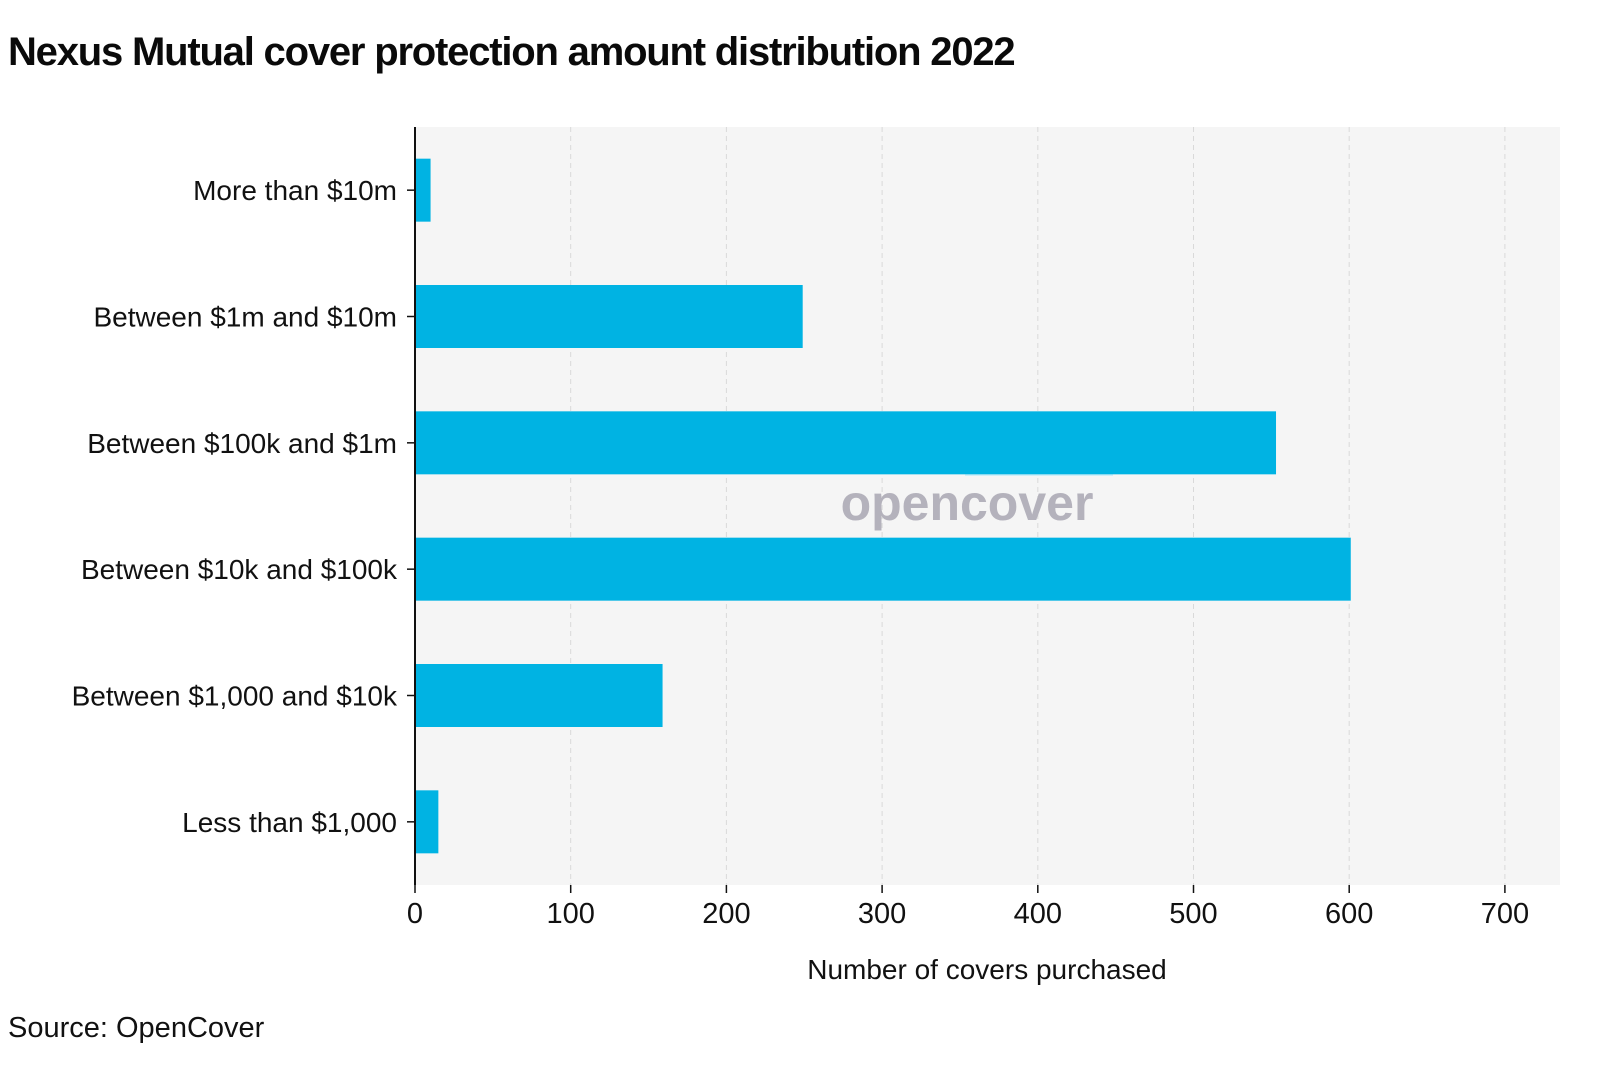 This screenshot has height=1078, width=1600. I want to click on watermark: opencover, so click(977, 501).